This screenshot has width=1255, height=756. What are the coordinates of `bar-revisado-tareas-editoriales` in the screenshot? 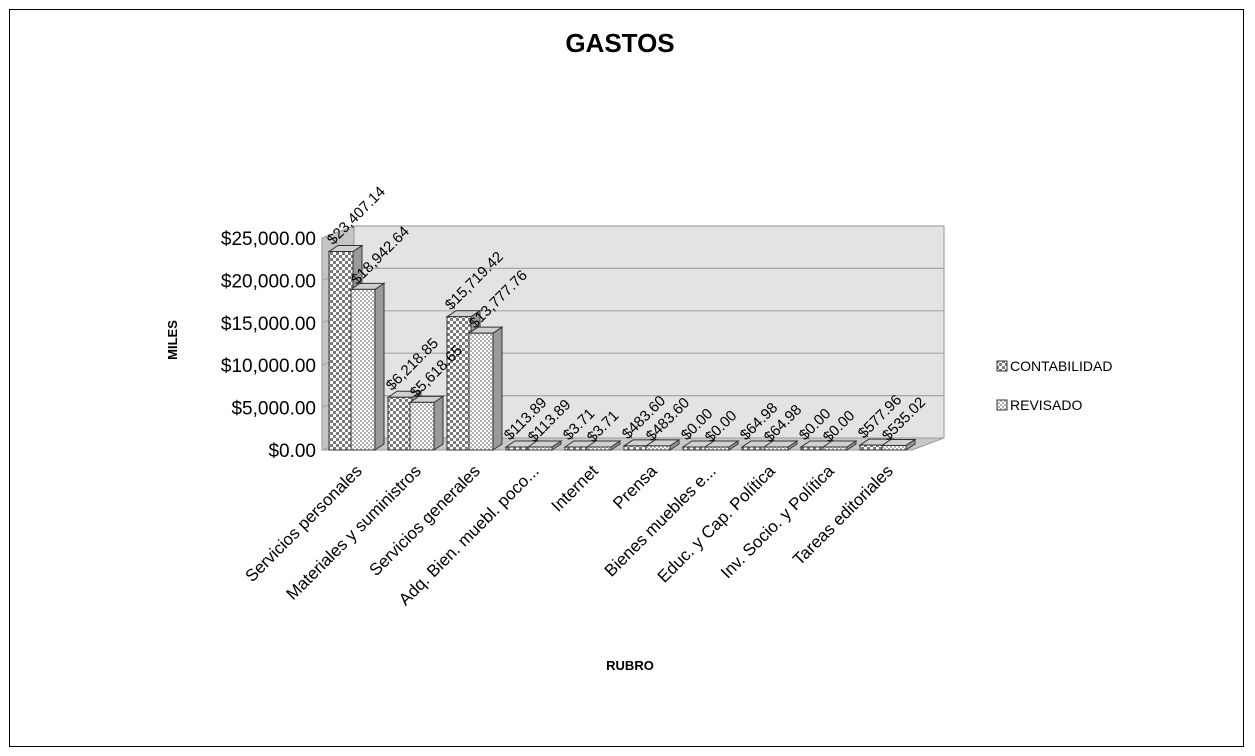 It's located at (898, 444).